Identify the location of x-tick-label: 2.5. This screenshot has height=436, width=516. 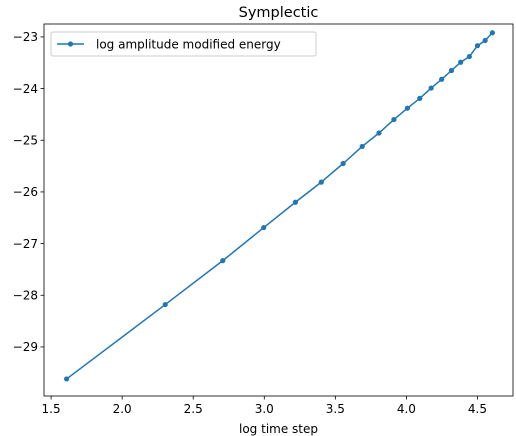
(193, 409).